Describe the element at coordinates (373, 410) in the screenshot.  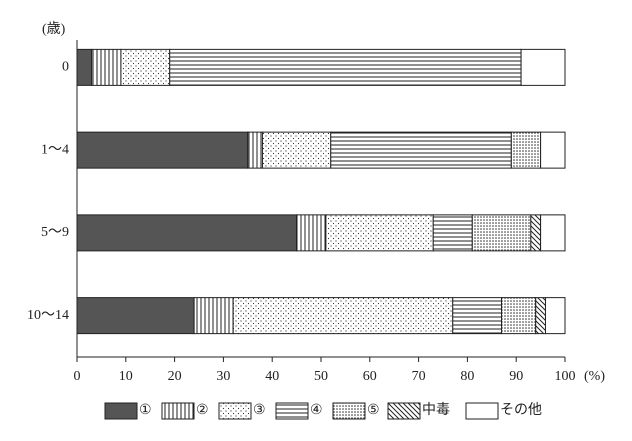
I see `legend-label: ⑤` at that location.